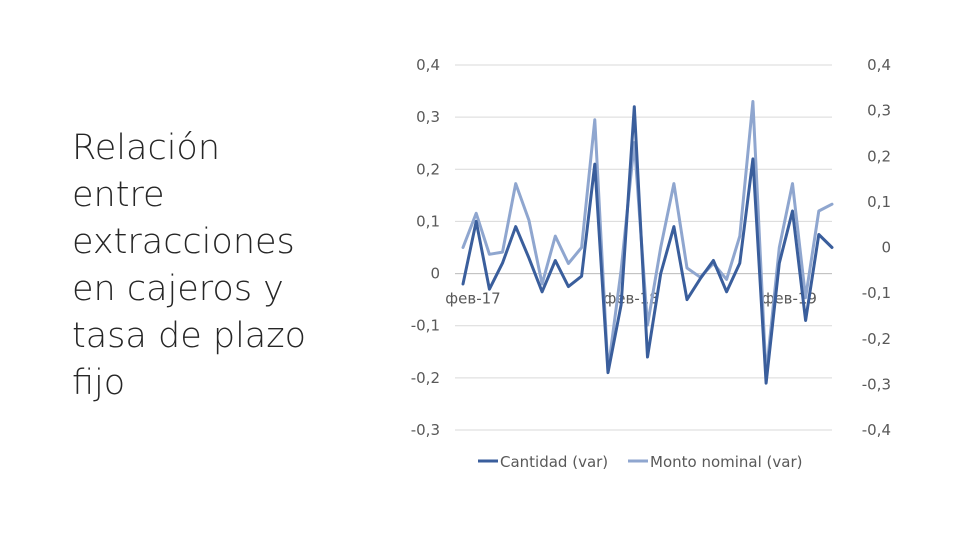 The image size is (960, 540). I want to click on right-tick-label: -0,3, so click(876, 384).